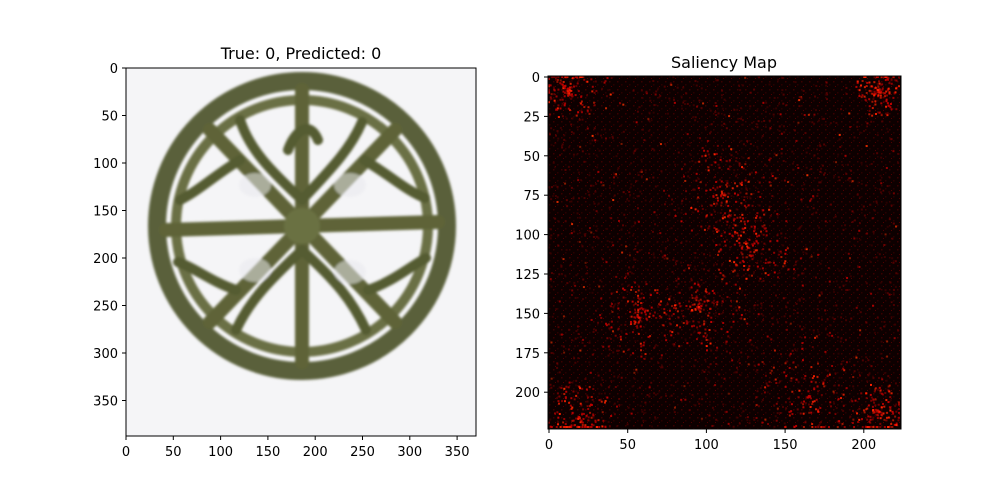 The image size is (1000, 500). What do you see at coordinates (105, 354) in the screenshot?
I see `y-tick-label: 300` at bounding box center [105, 354].